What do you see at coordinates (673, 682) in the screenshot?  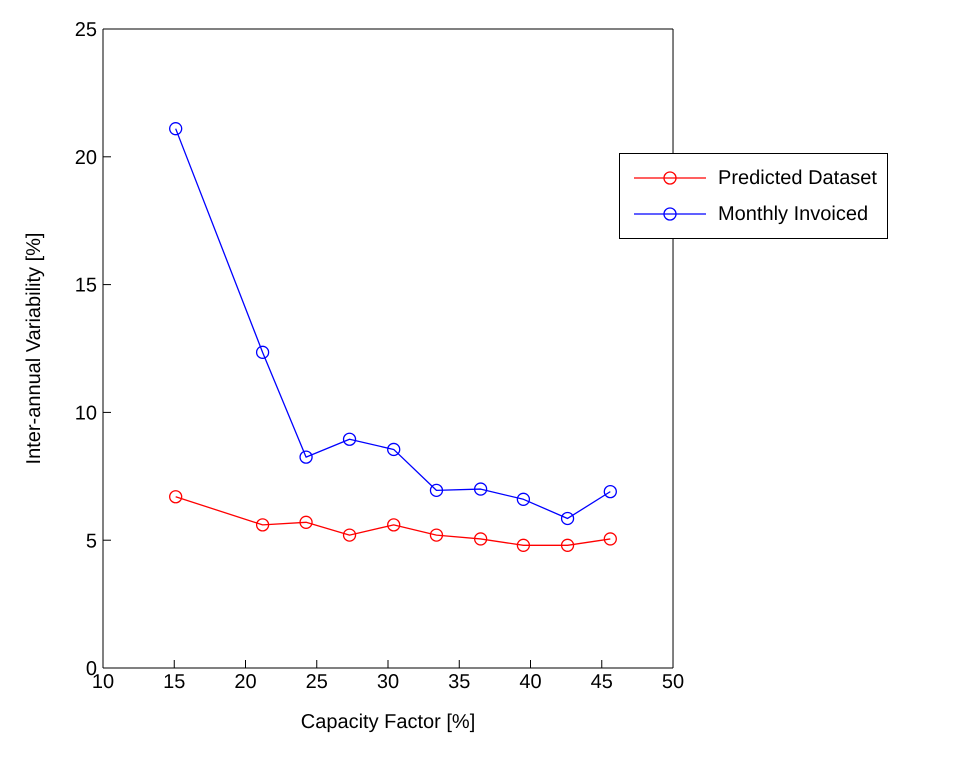 I see `x-tick-label: 50` at bounding box center [673, 682].